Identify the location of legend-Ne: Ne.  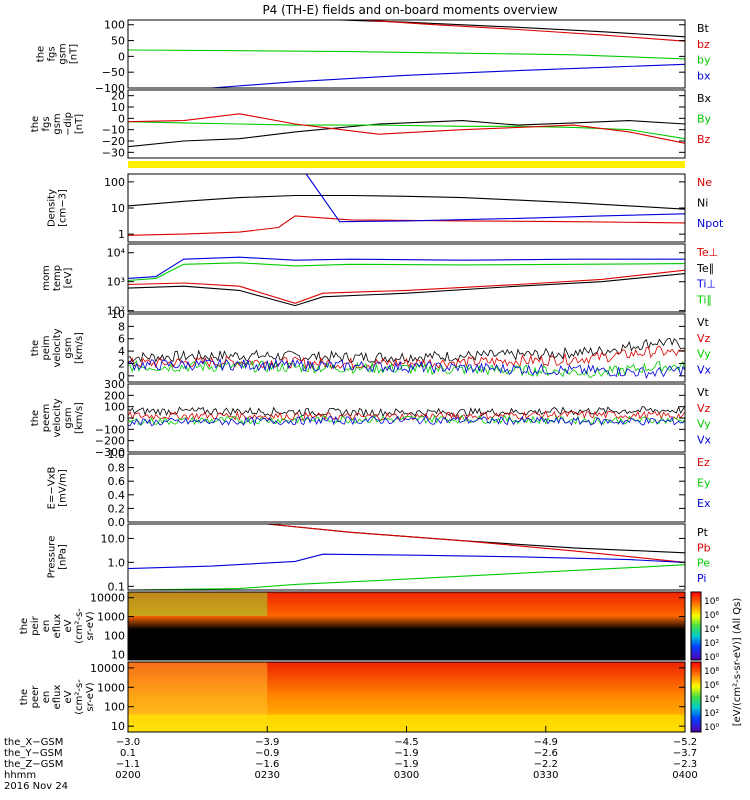
(704, 182).